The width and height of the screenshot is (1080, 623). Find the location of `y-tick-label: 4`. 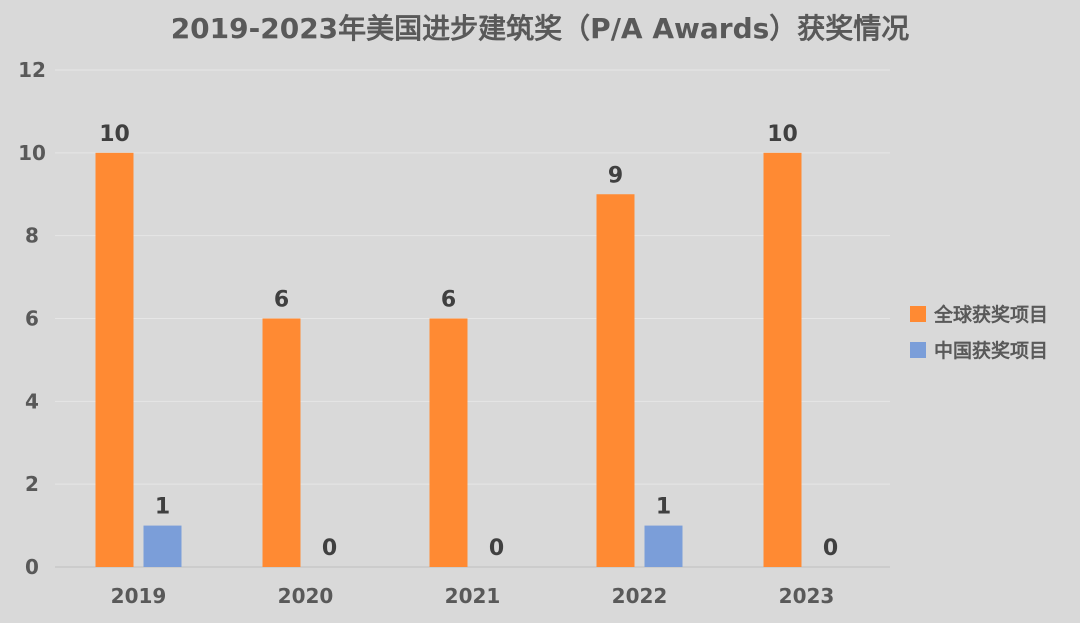

y-tick-label: 4 is located at coordinates (32, 401).